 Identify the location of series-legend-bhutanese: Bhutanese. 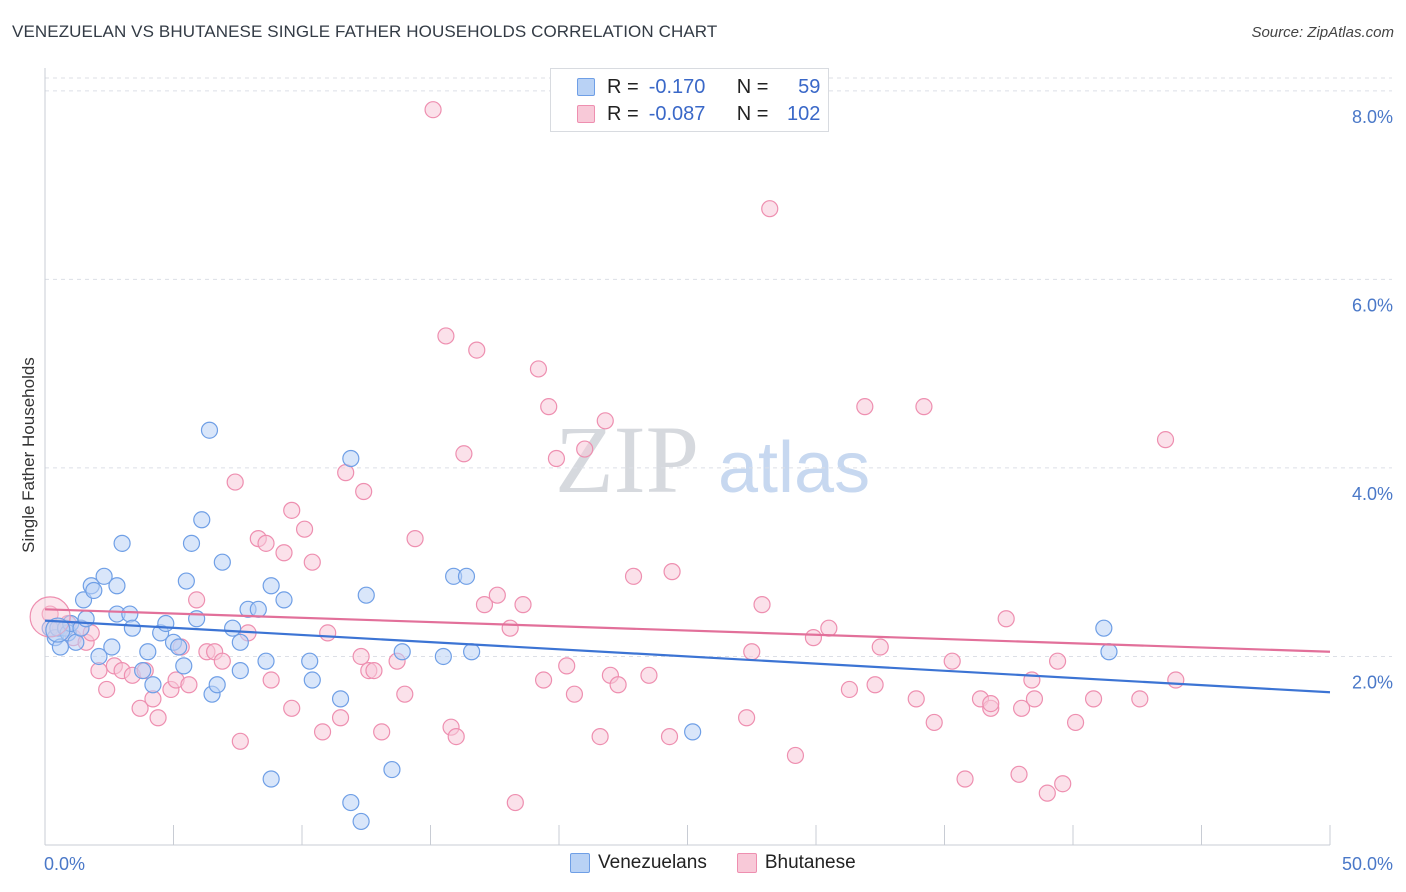
(796, 863).